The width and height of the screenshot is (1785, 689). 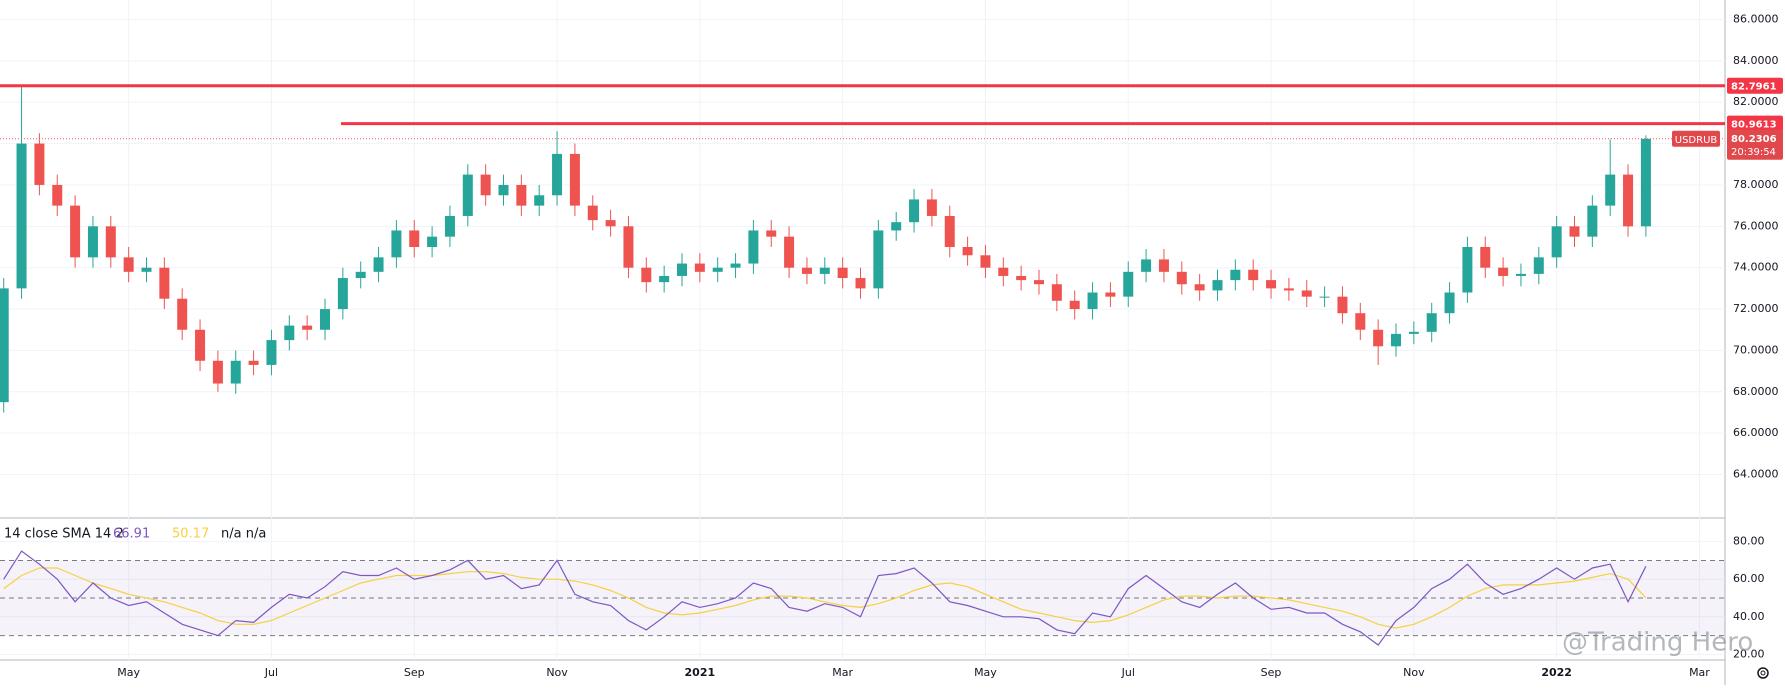 I want to click on y-tick-label: 66.0000, so click(x=1756, y=432).